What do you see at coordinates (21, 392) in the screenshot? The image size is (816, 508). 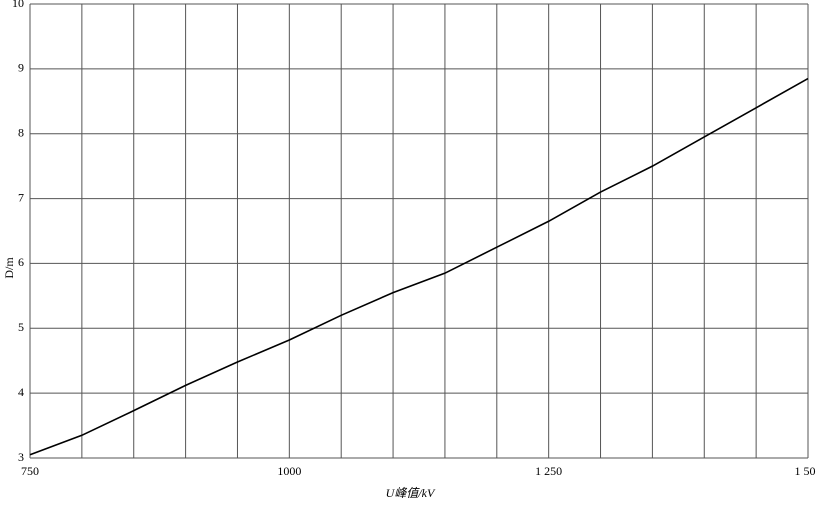 I see `y-tick-label: 4` at bounding box center [21, 392].